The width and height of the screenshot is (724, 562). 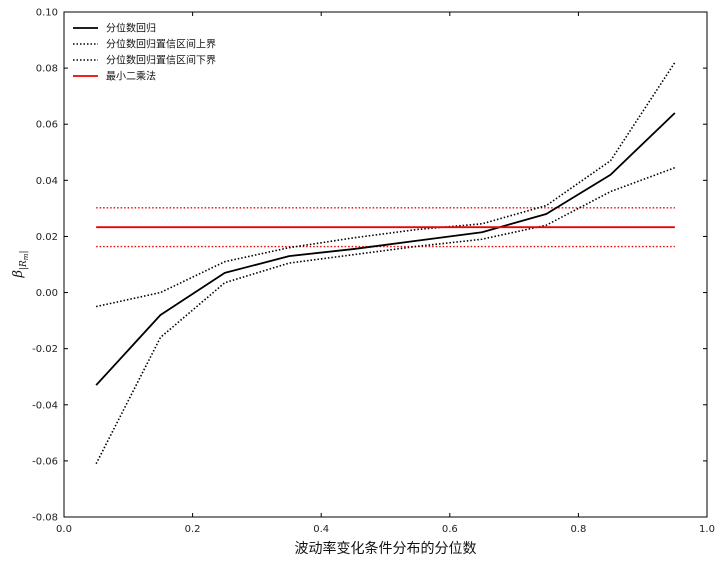 I want to click on legend-label: 分位数回归置信区间下界, so click(x=161, y=60).